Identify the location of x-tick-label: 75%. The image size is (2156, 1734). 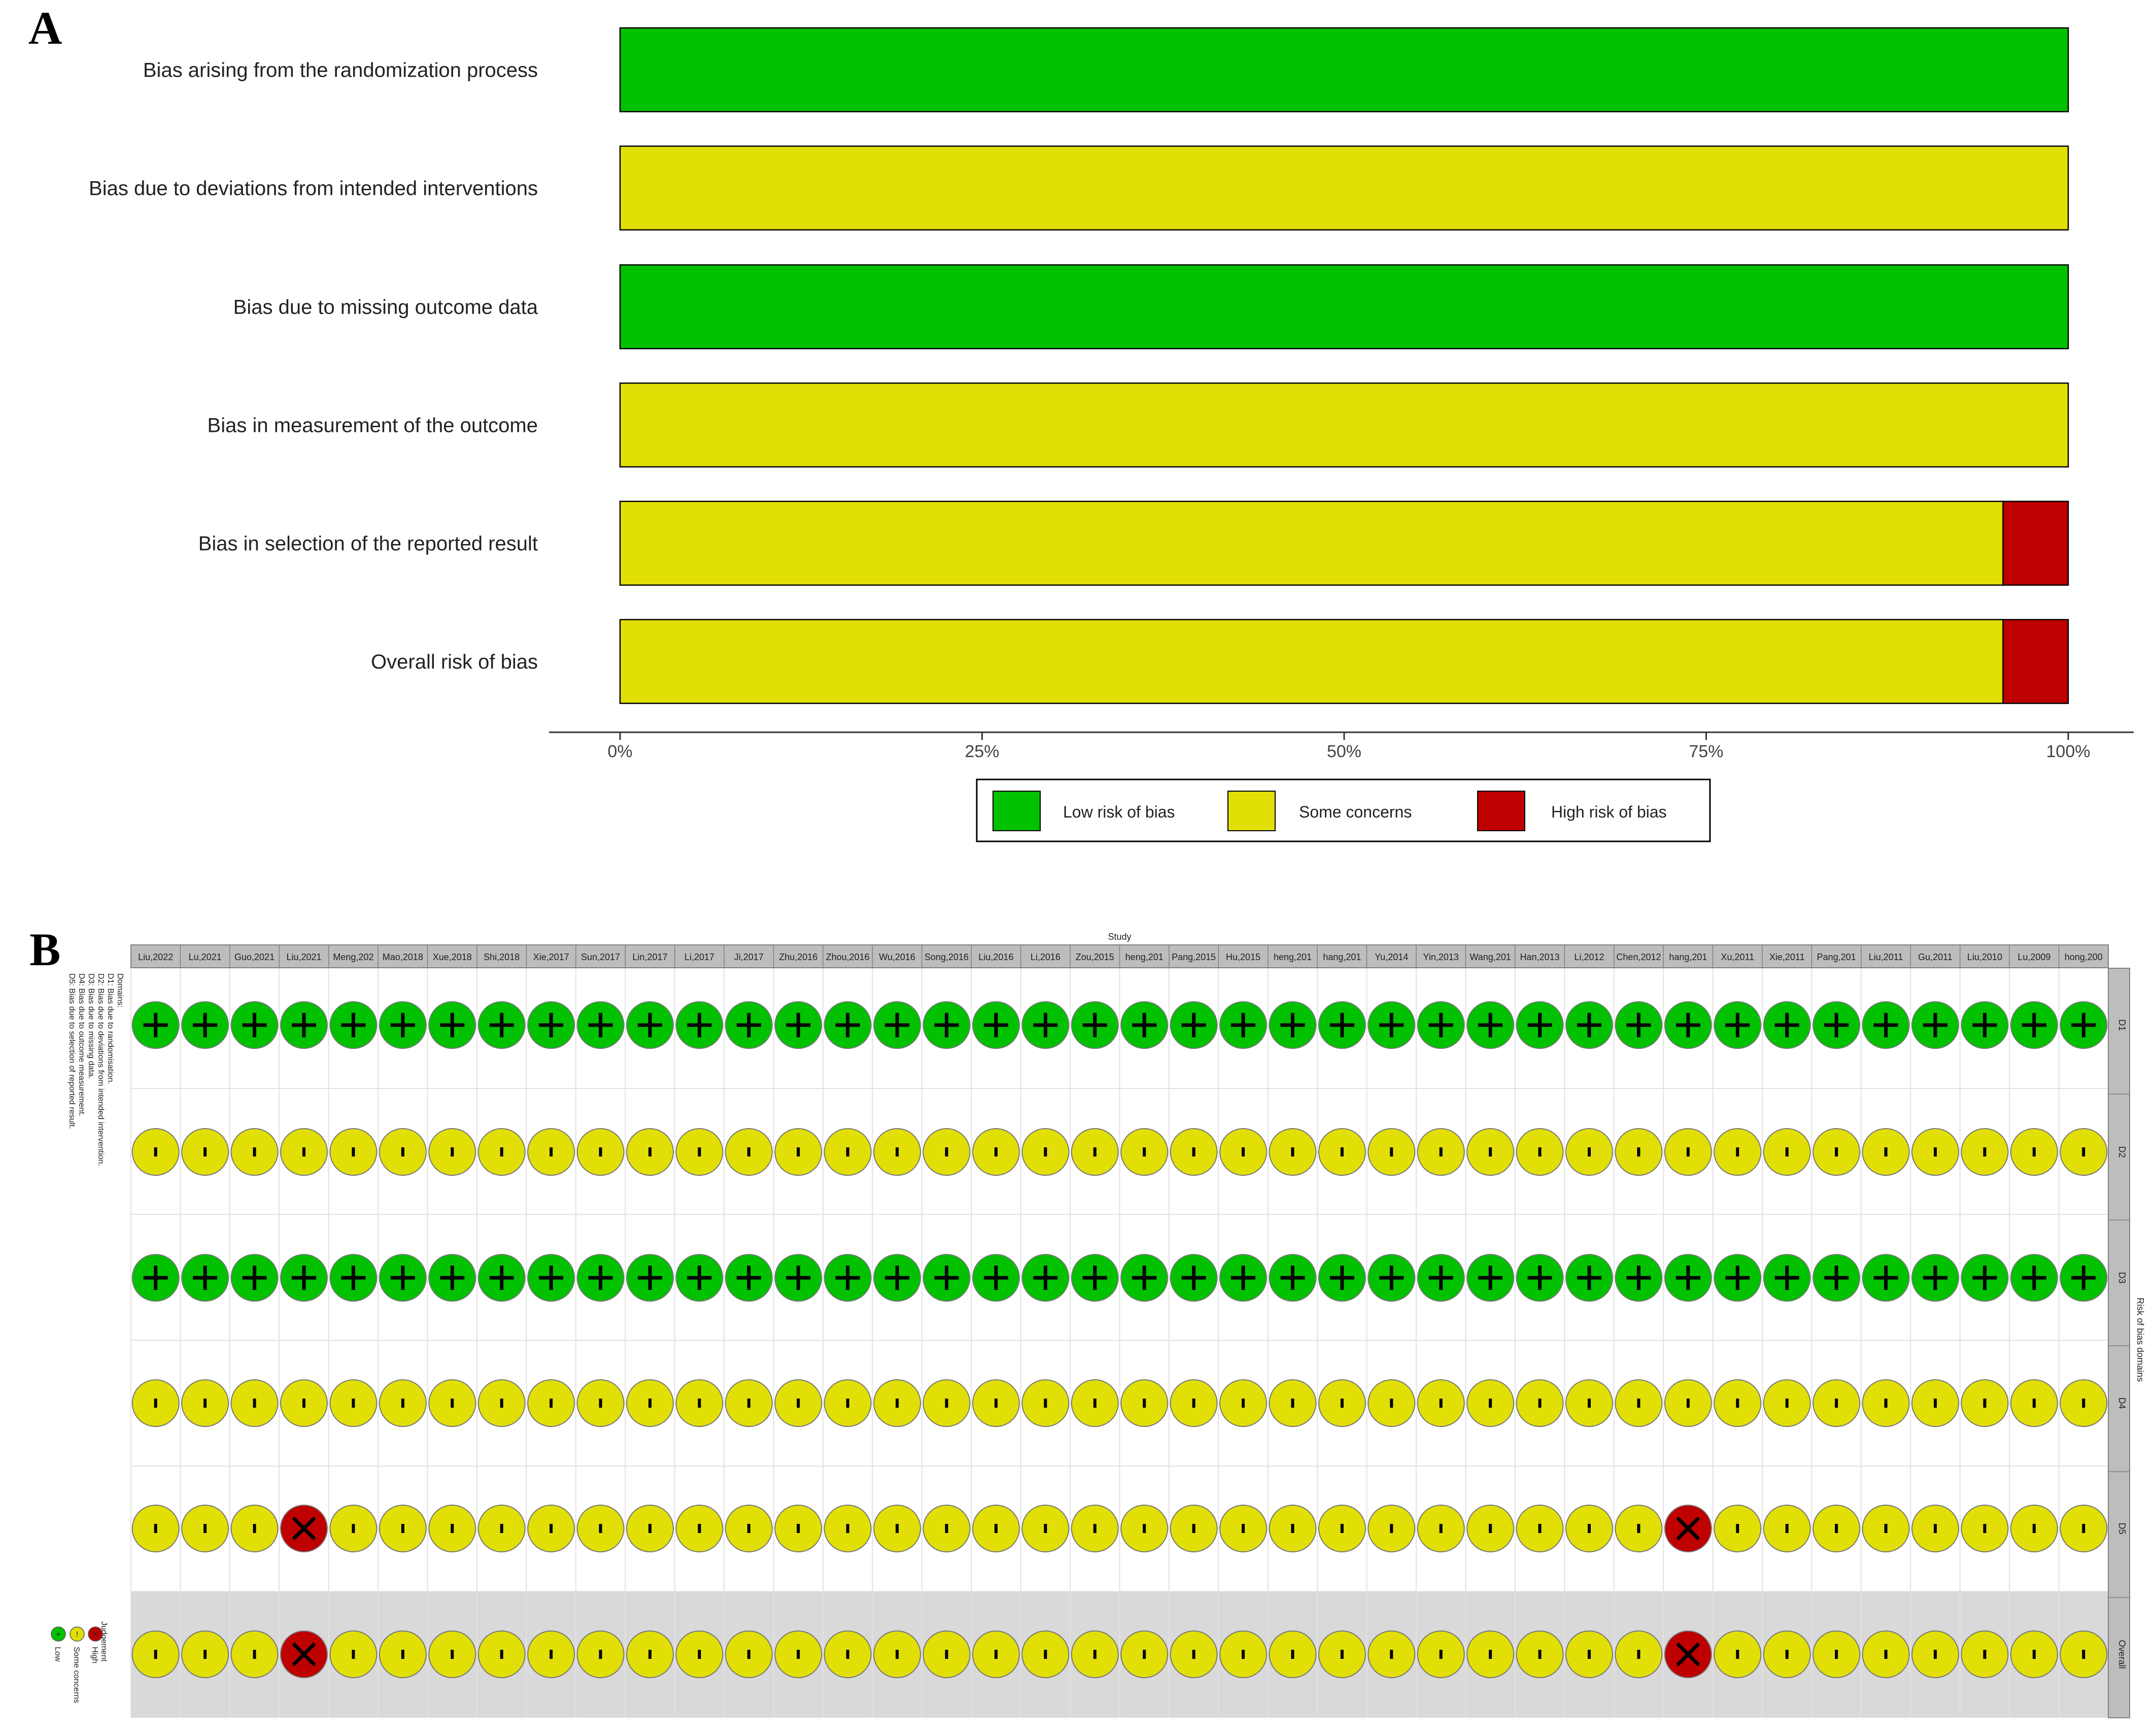
(1706, 752).